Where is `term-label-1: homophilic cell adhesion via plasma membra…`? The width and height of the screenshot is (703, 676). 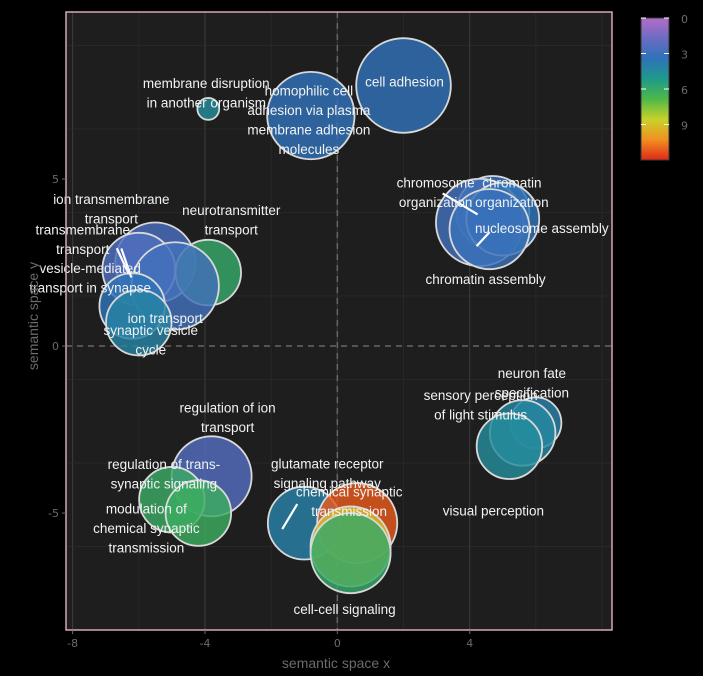 term-label-1: homophilic cell adhesion via plasma membra… is located at coordinates (309, 120).